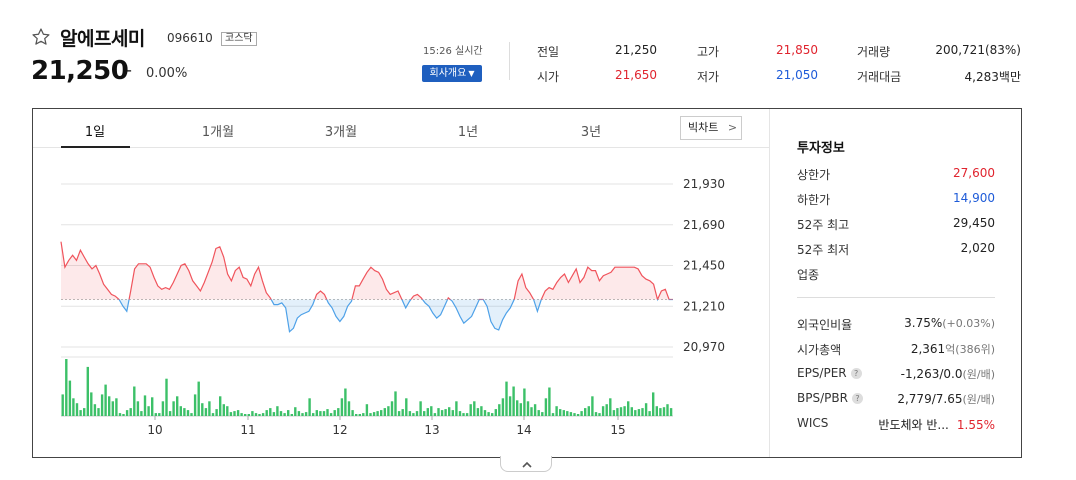 This screenshot has height=480, width=1076. What do you see at coordinates (978, 50) in the screenshot?
I see `volume-value: 200,721(83%)` at bounding box center [978, 50].